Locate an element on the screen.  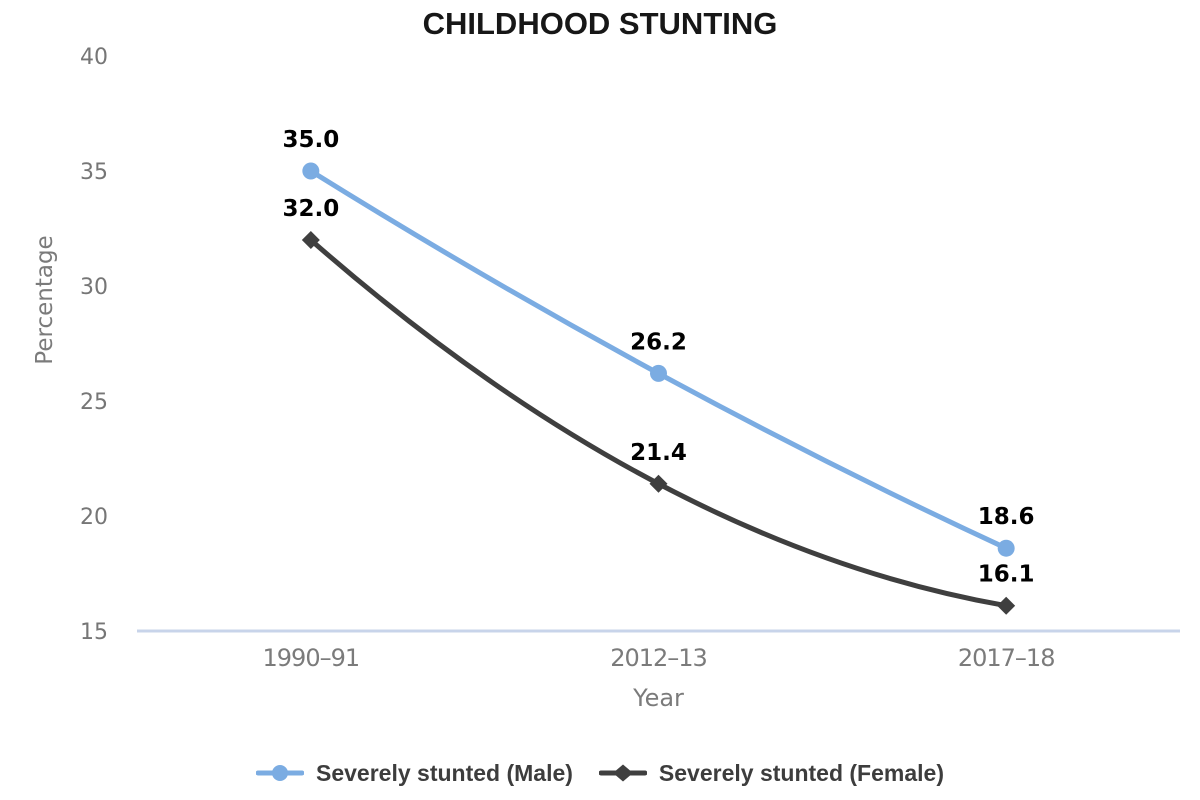
y-tick-label: 25 is located at coordinates (94, 402).